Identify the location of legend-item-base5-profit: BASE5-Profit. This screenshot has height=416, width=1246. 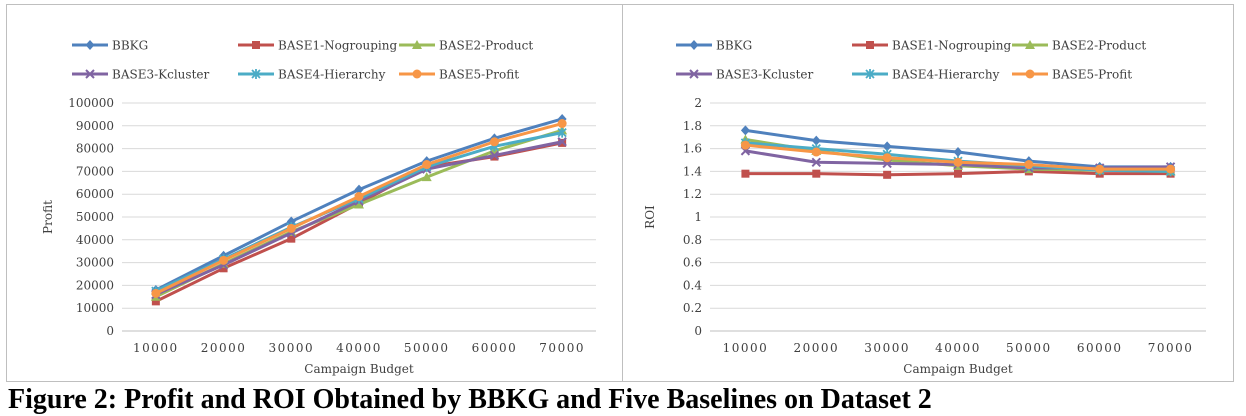
(1072, 75).